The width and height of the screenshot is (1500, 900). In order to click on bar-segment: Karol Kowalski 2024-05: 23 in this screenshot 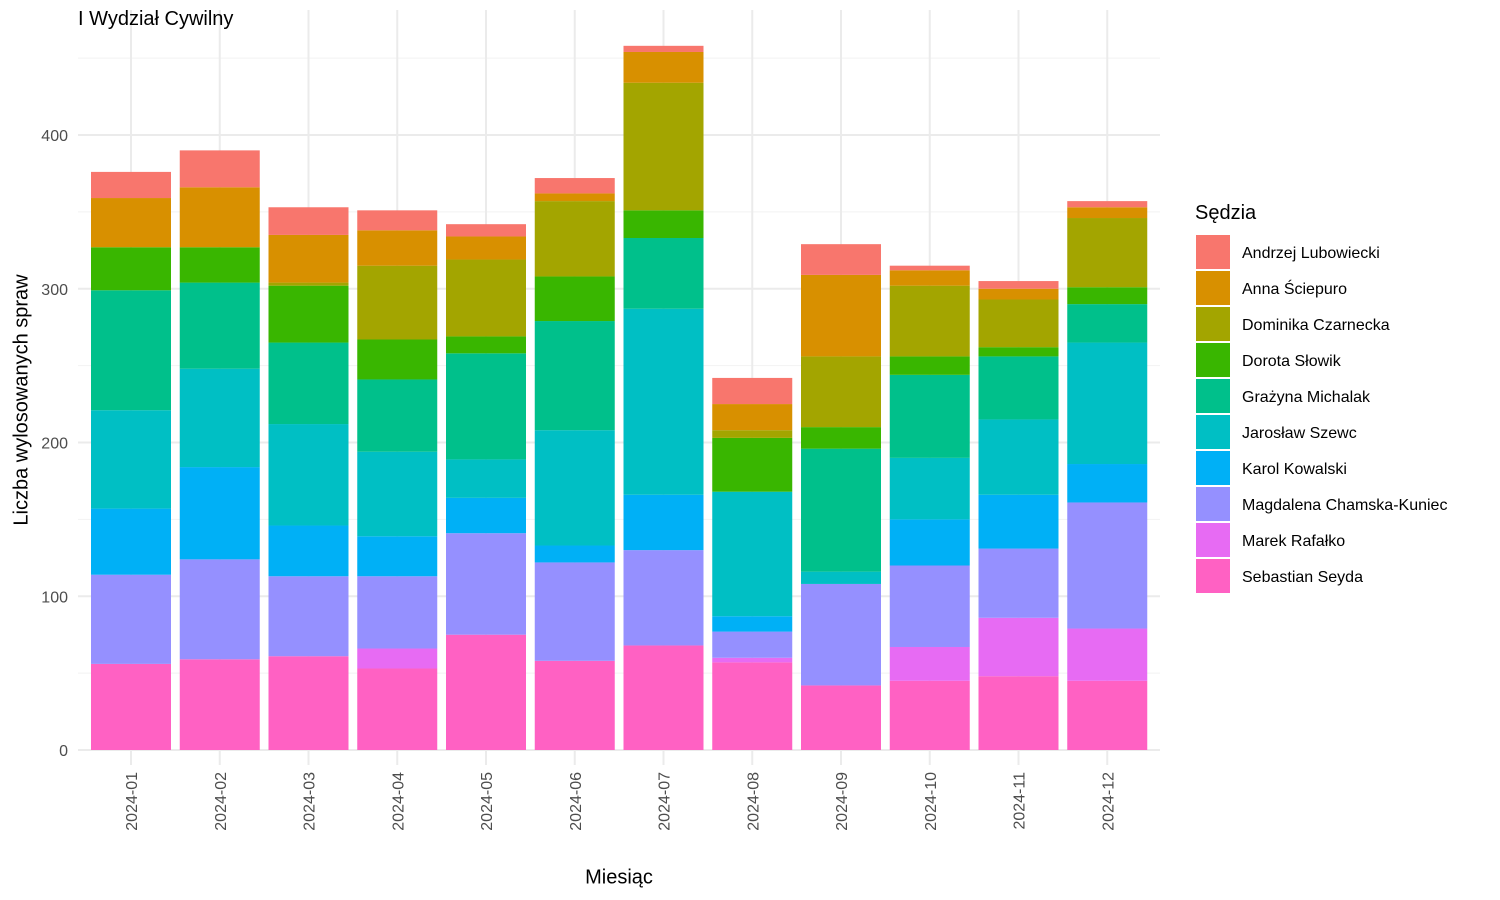, I will do `click(486, 515)`.